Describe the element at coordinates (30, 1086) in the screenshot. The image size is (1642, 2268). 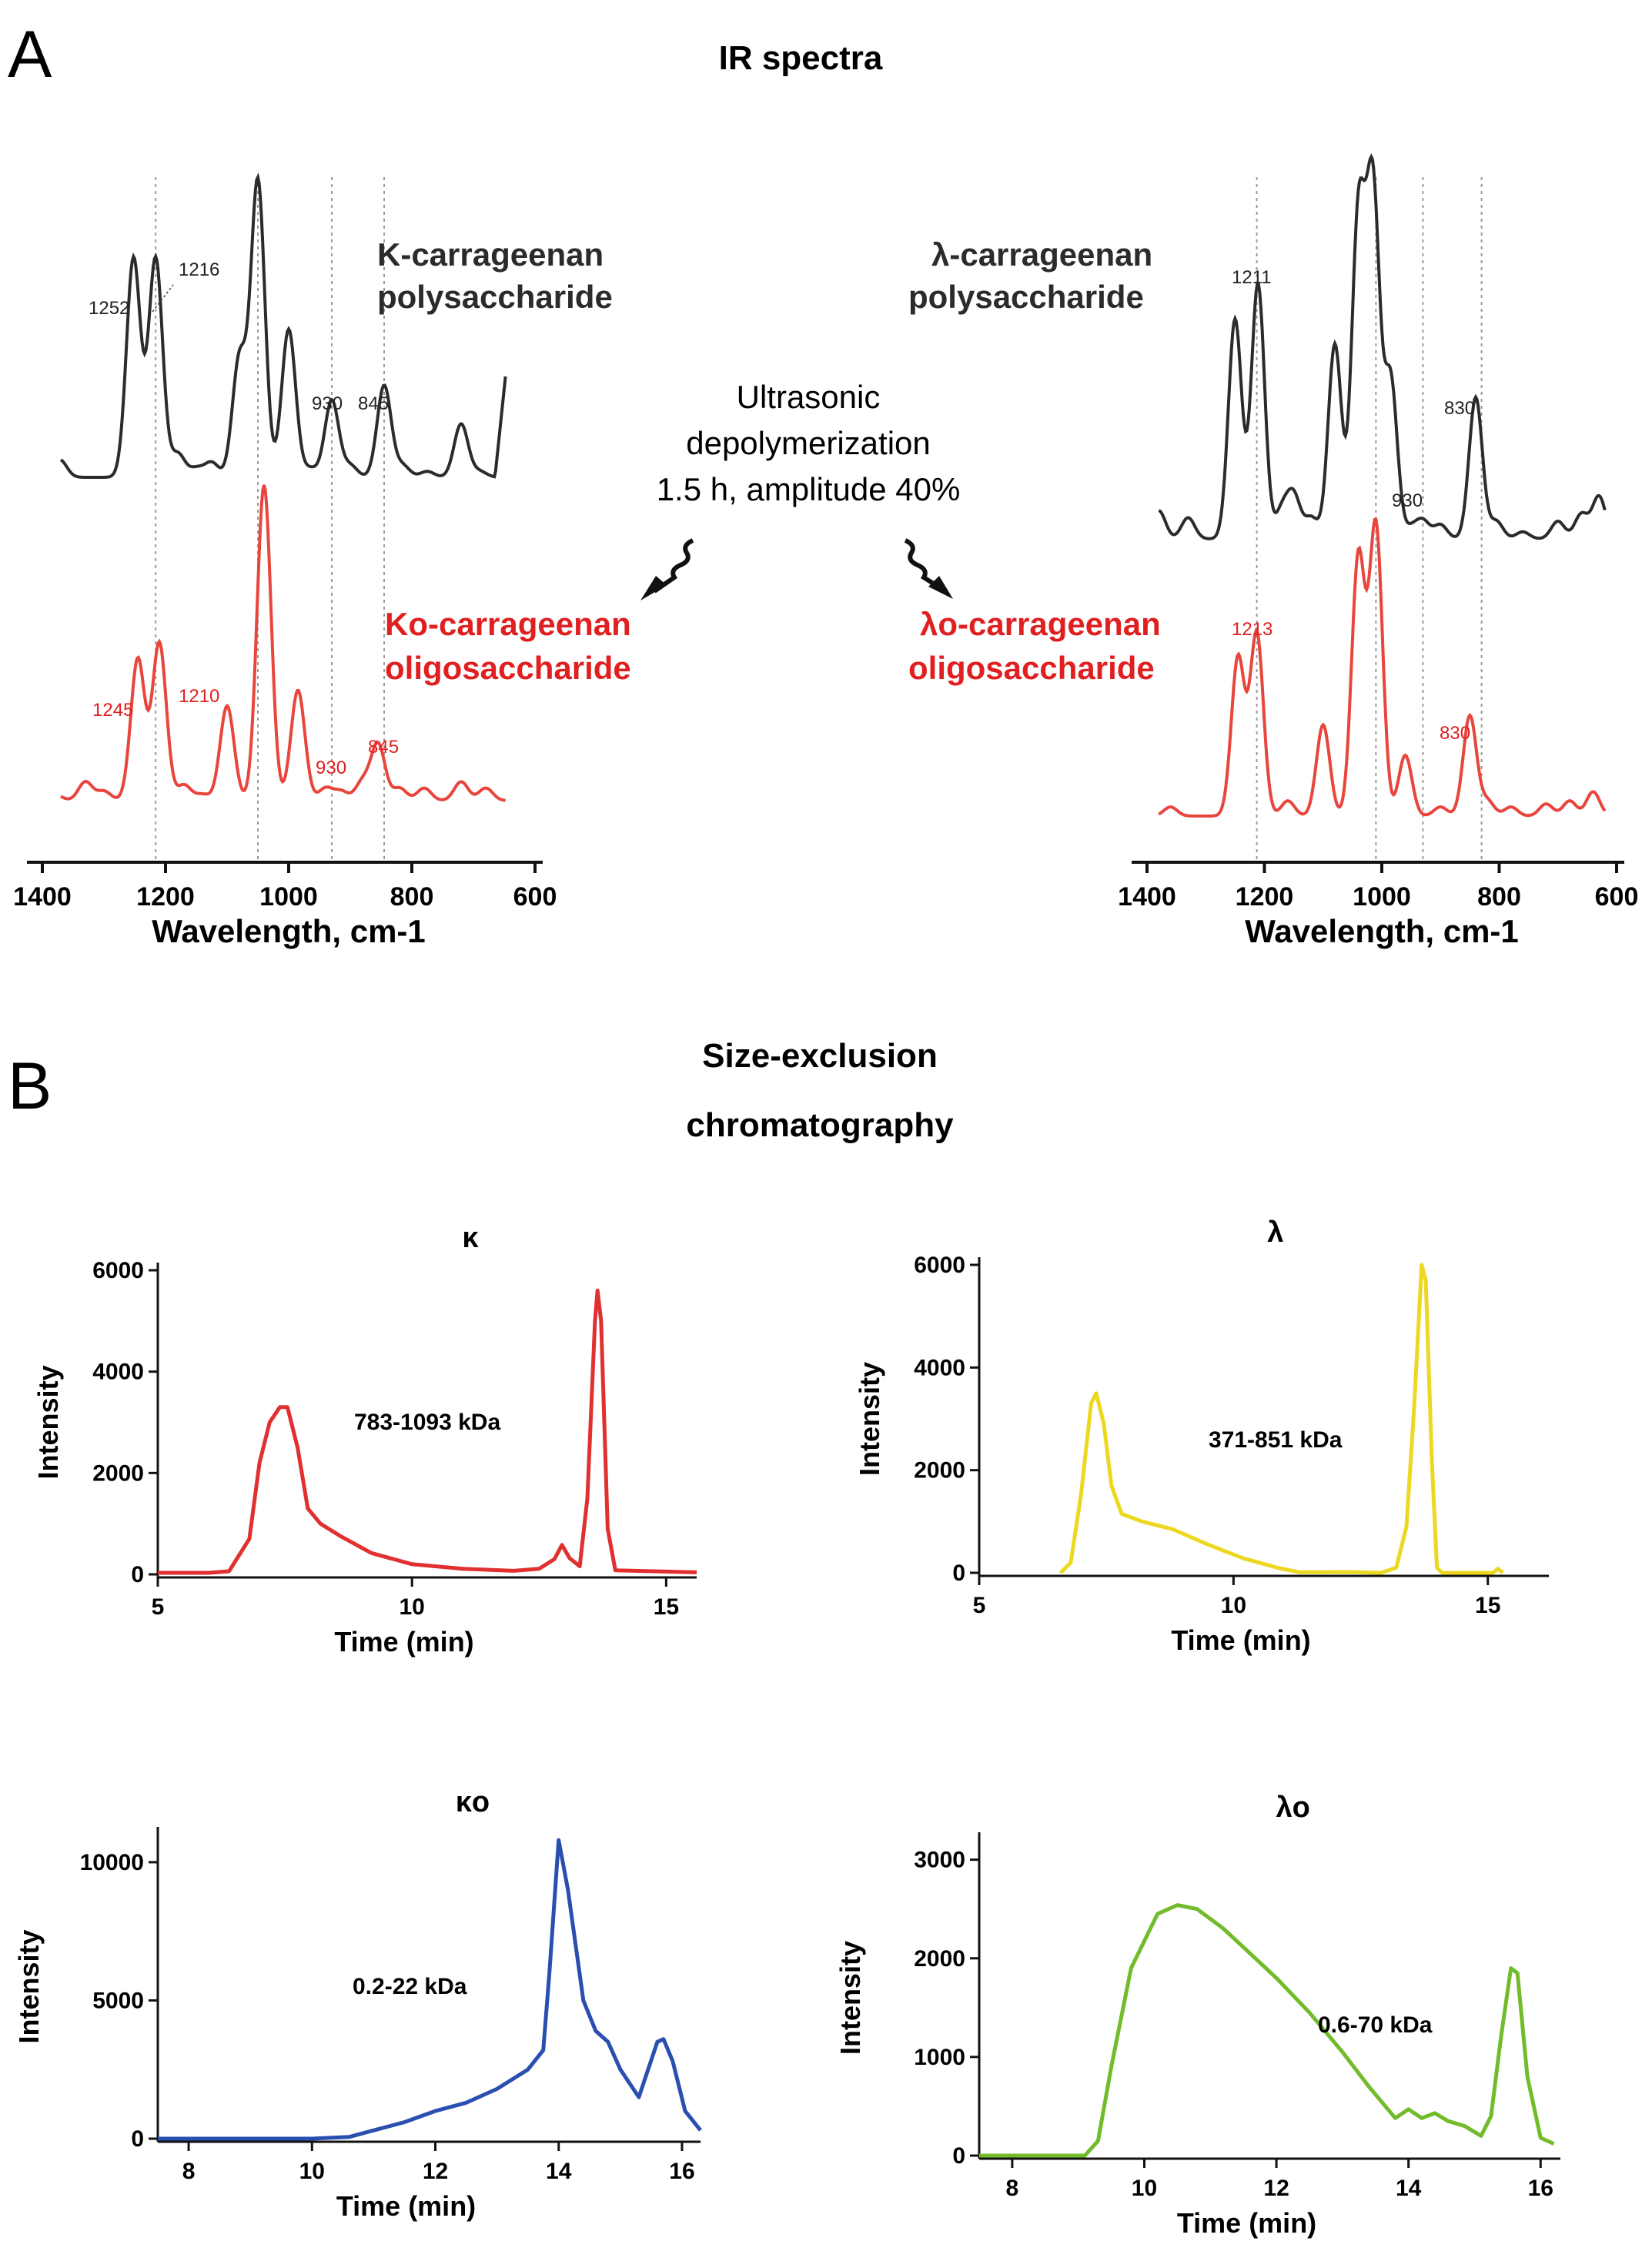
I see `panel-b-letter: B` at that location.